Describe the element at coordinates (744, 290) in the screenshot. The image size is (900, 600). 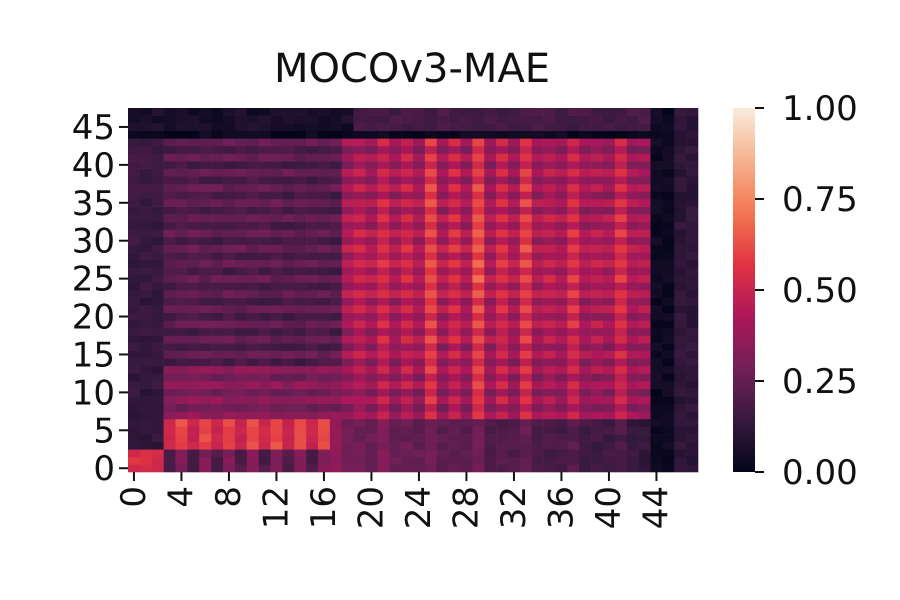
I see `colorbar` at that location.